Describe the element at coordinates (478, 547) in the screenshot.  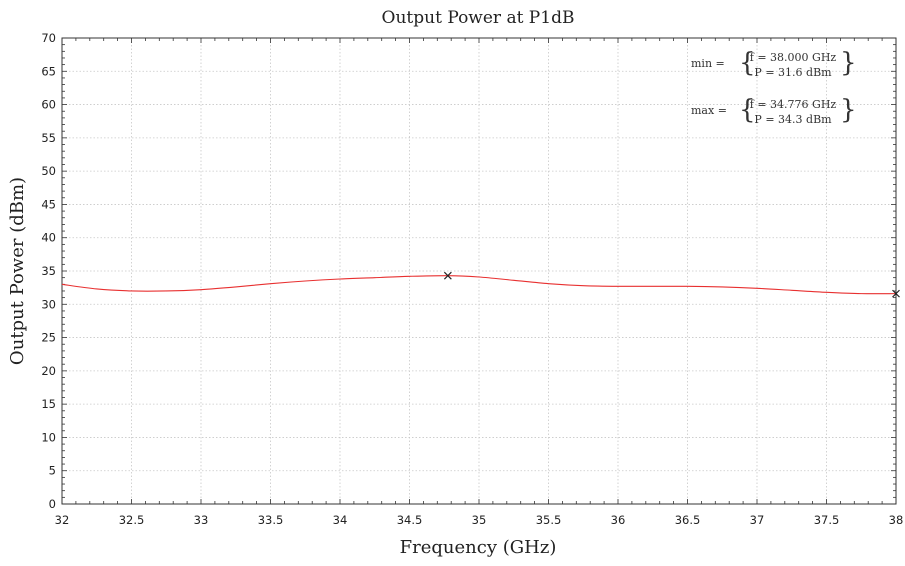
I see `x-axis-label: Frequency (GHz)` at that location.